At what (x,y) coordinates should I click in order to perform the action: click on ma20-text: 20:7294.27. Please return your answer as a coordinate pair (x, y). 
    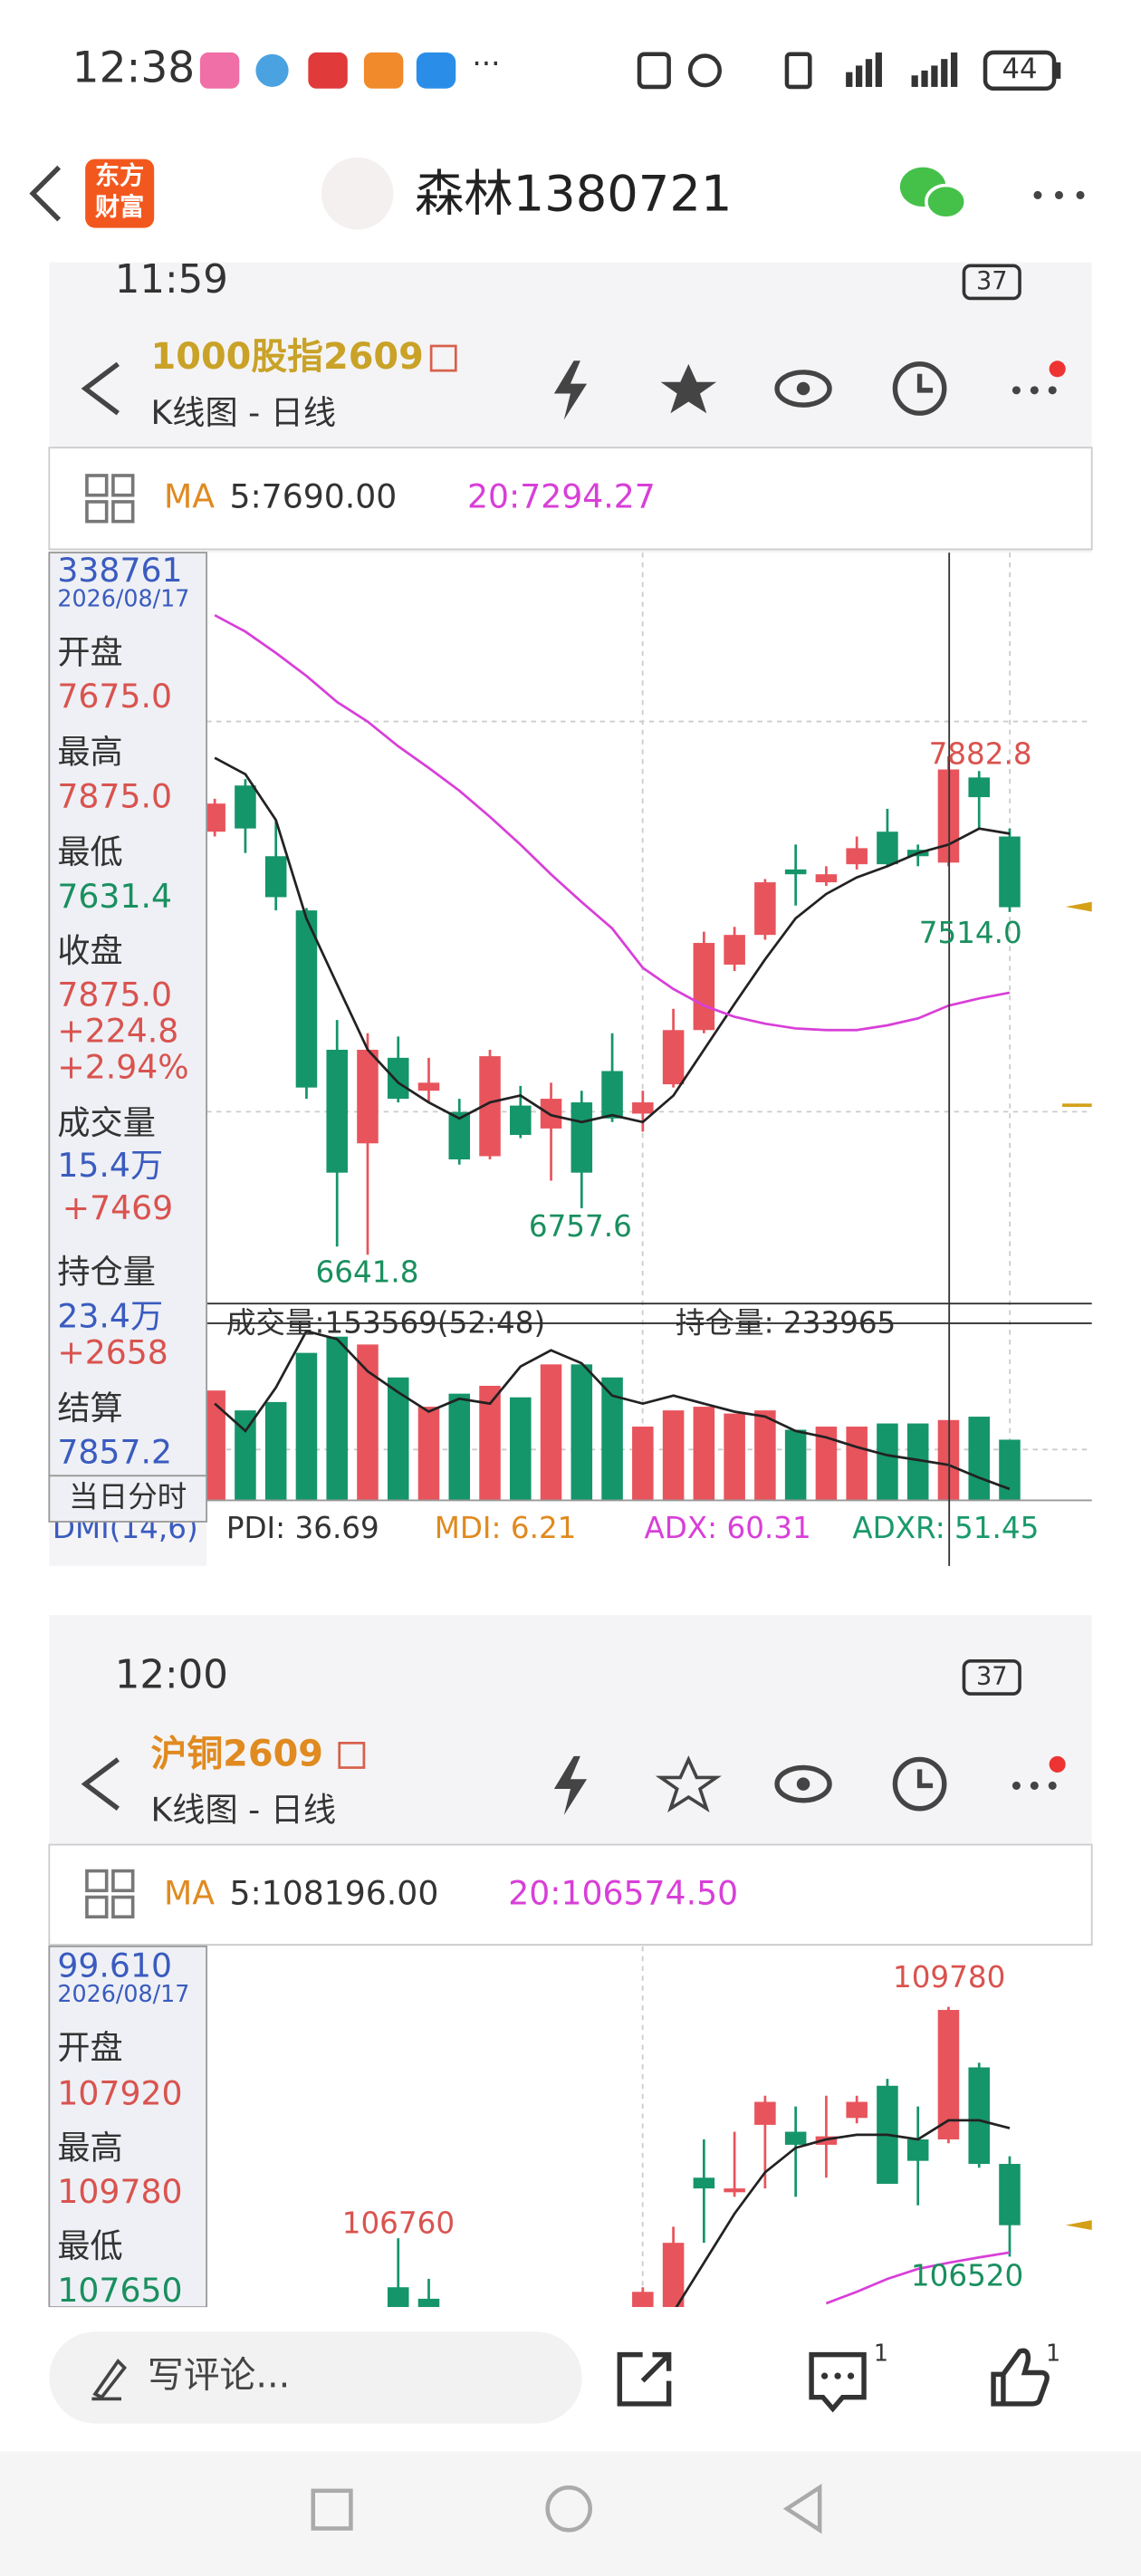
    Looking at the image, I should click on (562, 495).